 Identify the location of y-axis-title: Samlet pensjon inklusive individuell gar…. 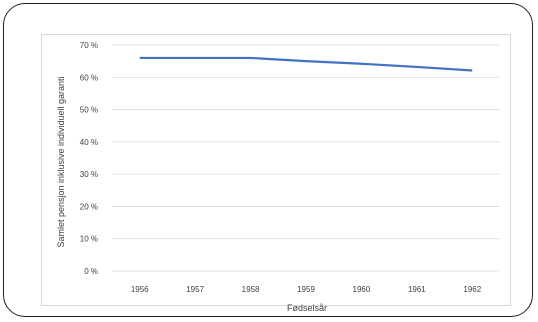
(61, 161).